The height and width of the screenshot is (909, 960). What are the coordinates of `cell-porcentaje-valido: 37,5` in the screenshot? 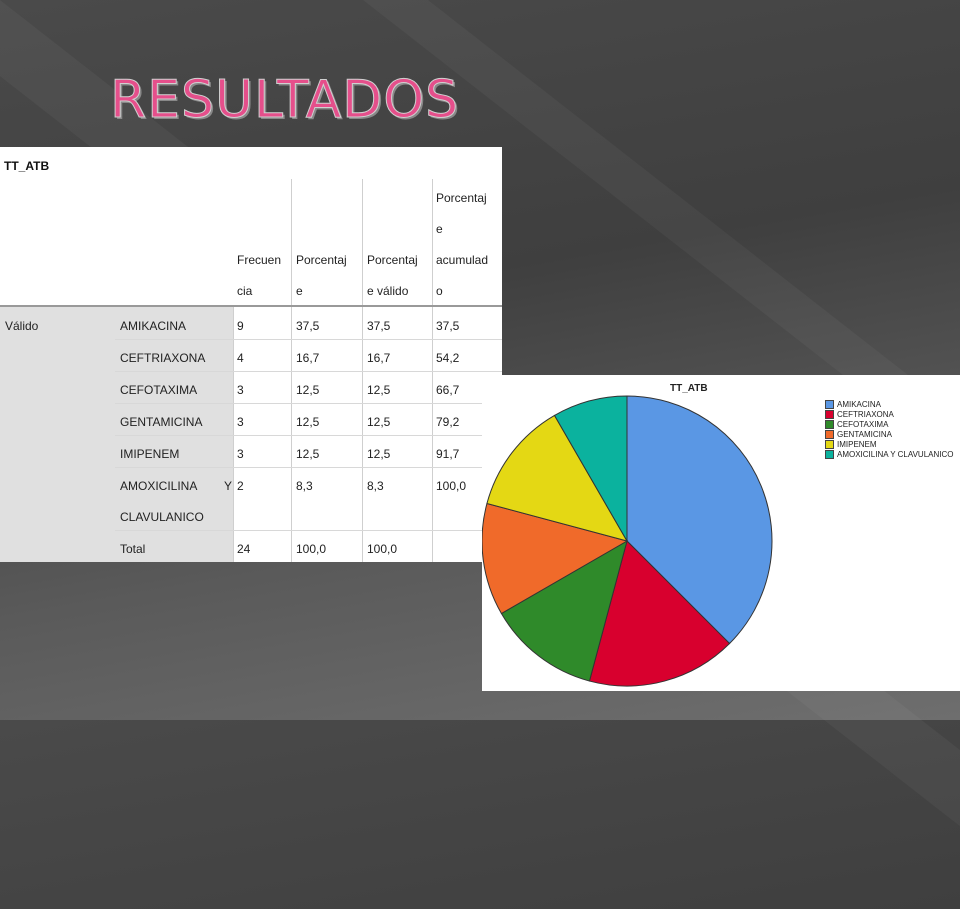 It's located at (379, 326).